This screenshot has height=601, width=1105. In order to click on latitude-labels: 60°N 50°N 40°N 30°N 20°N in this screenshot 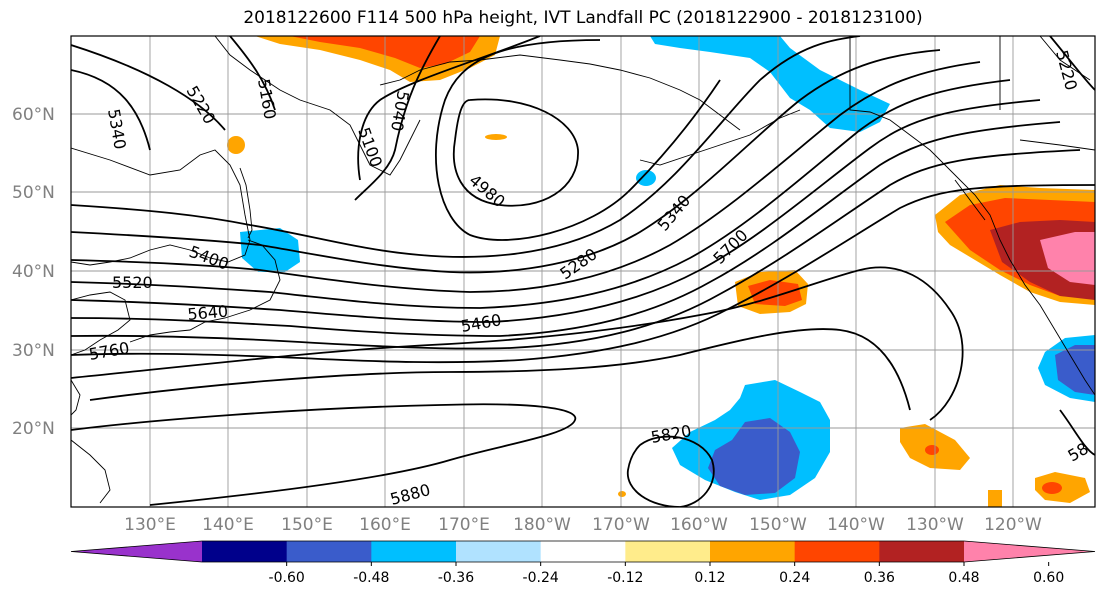, I will do `click(33, 272)`.